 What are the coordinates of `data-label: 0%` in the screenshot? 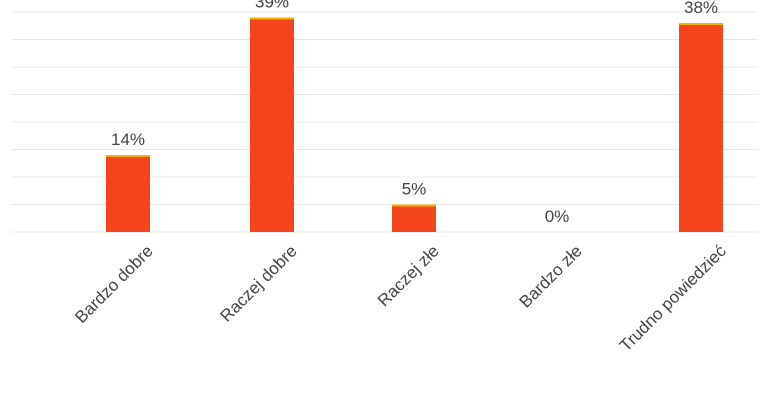 It's located at (557, 216).